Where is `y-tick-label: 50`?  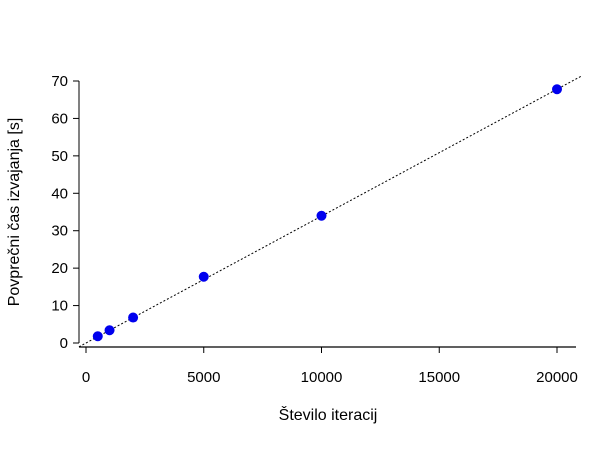 y-tick-label: 50 is located at coordinates (59, 156).